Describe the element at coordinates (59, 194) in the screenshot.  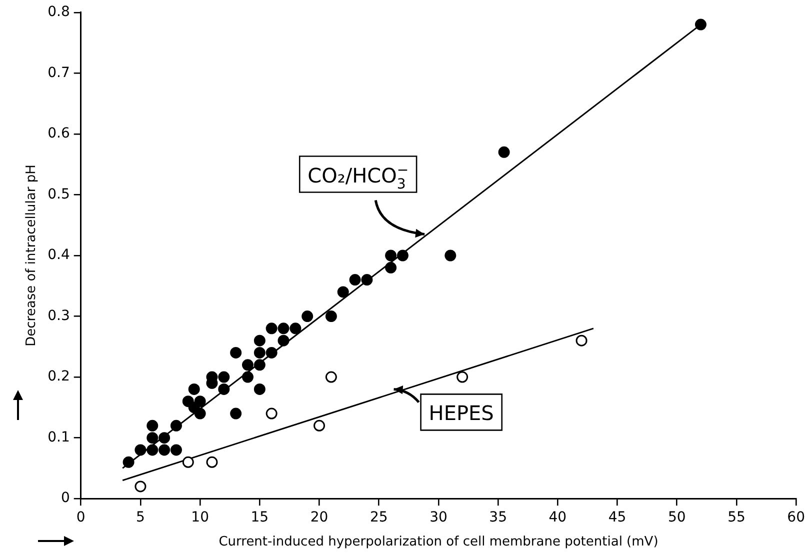
I see `y-tick-label: 0.5` at that location.